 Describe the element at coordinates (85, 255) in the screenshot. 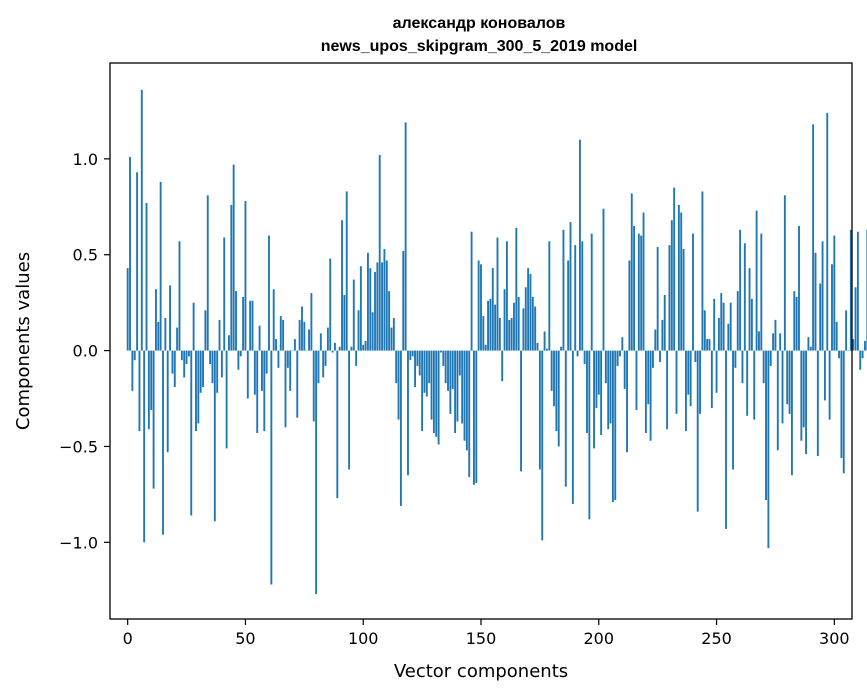

I see `y-tick-label: 0.5` at that location.